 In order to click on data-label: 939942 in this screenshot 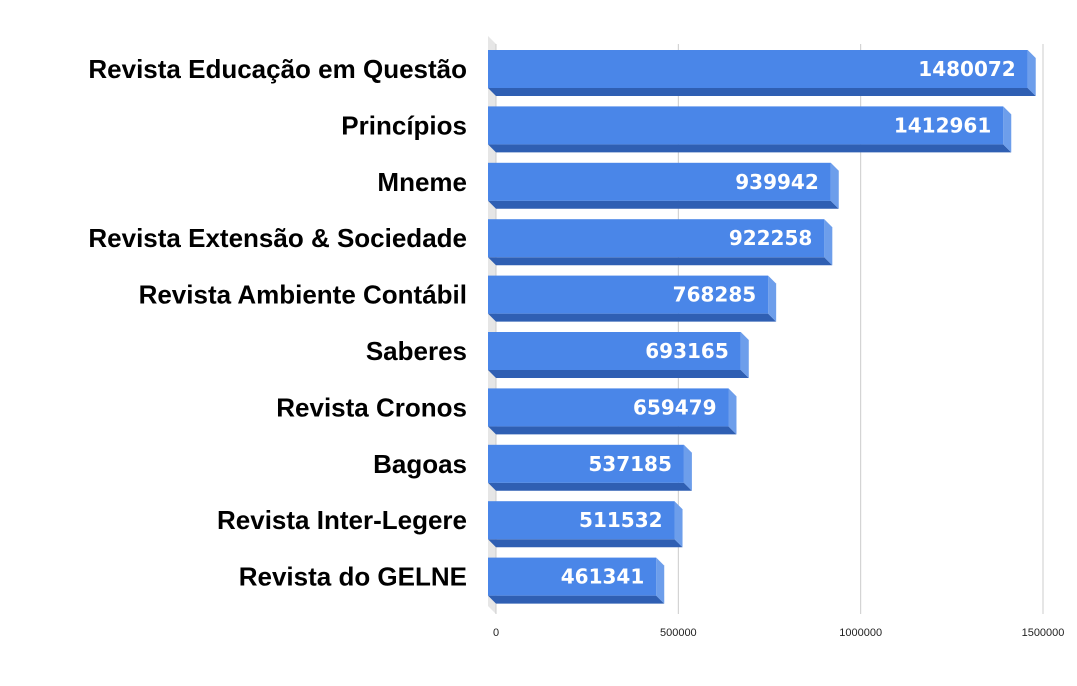, I will do `click(777, 182)`.